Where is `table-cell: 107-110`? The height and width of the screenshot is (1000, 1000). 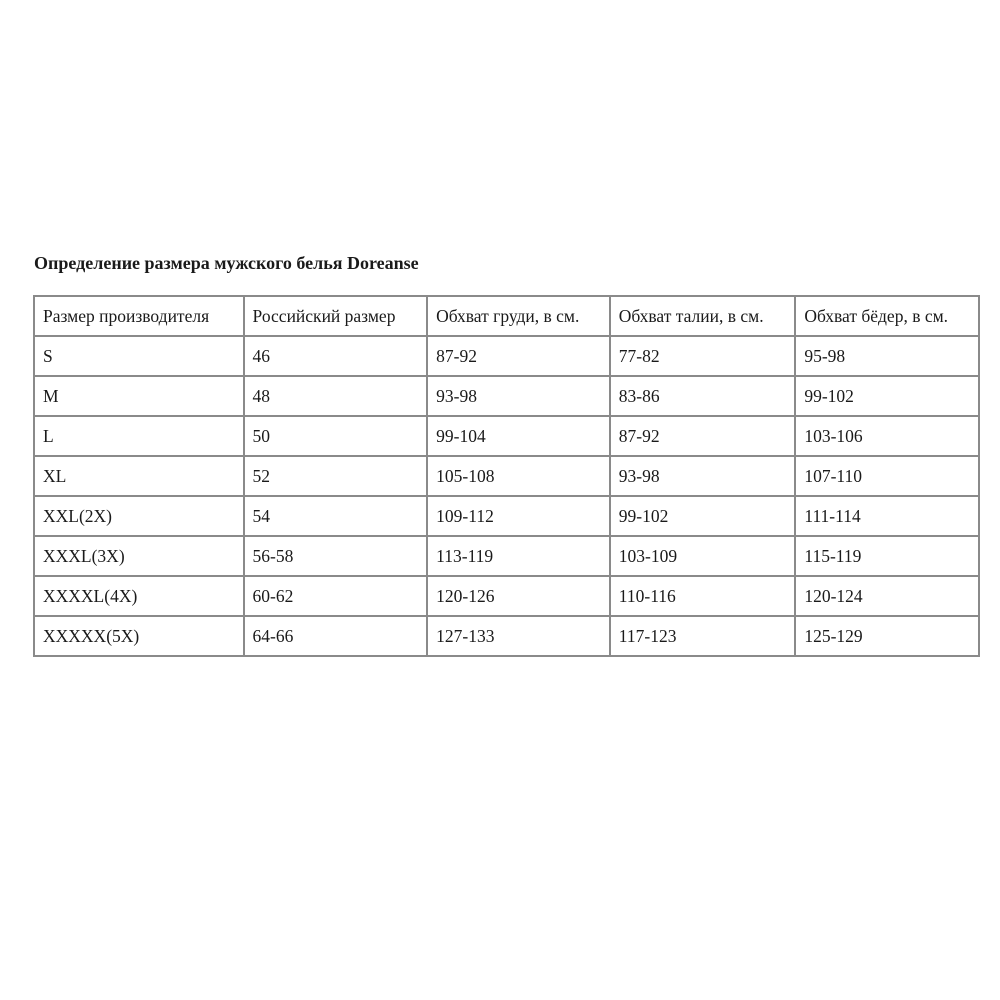
table-cell: 107-110 is located at coordinates (887, 476).